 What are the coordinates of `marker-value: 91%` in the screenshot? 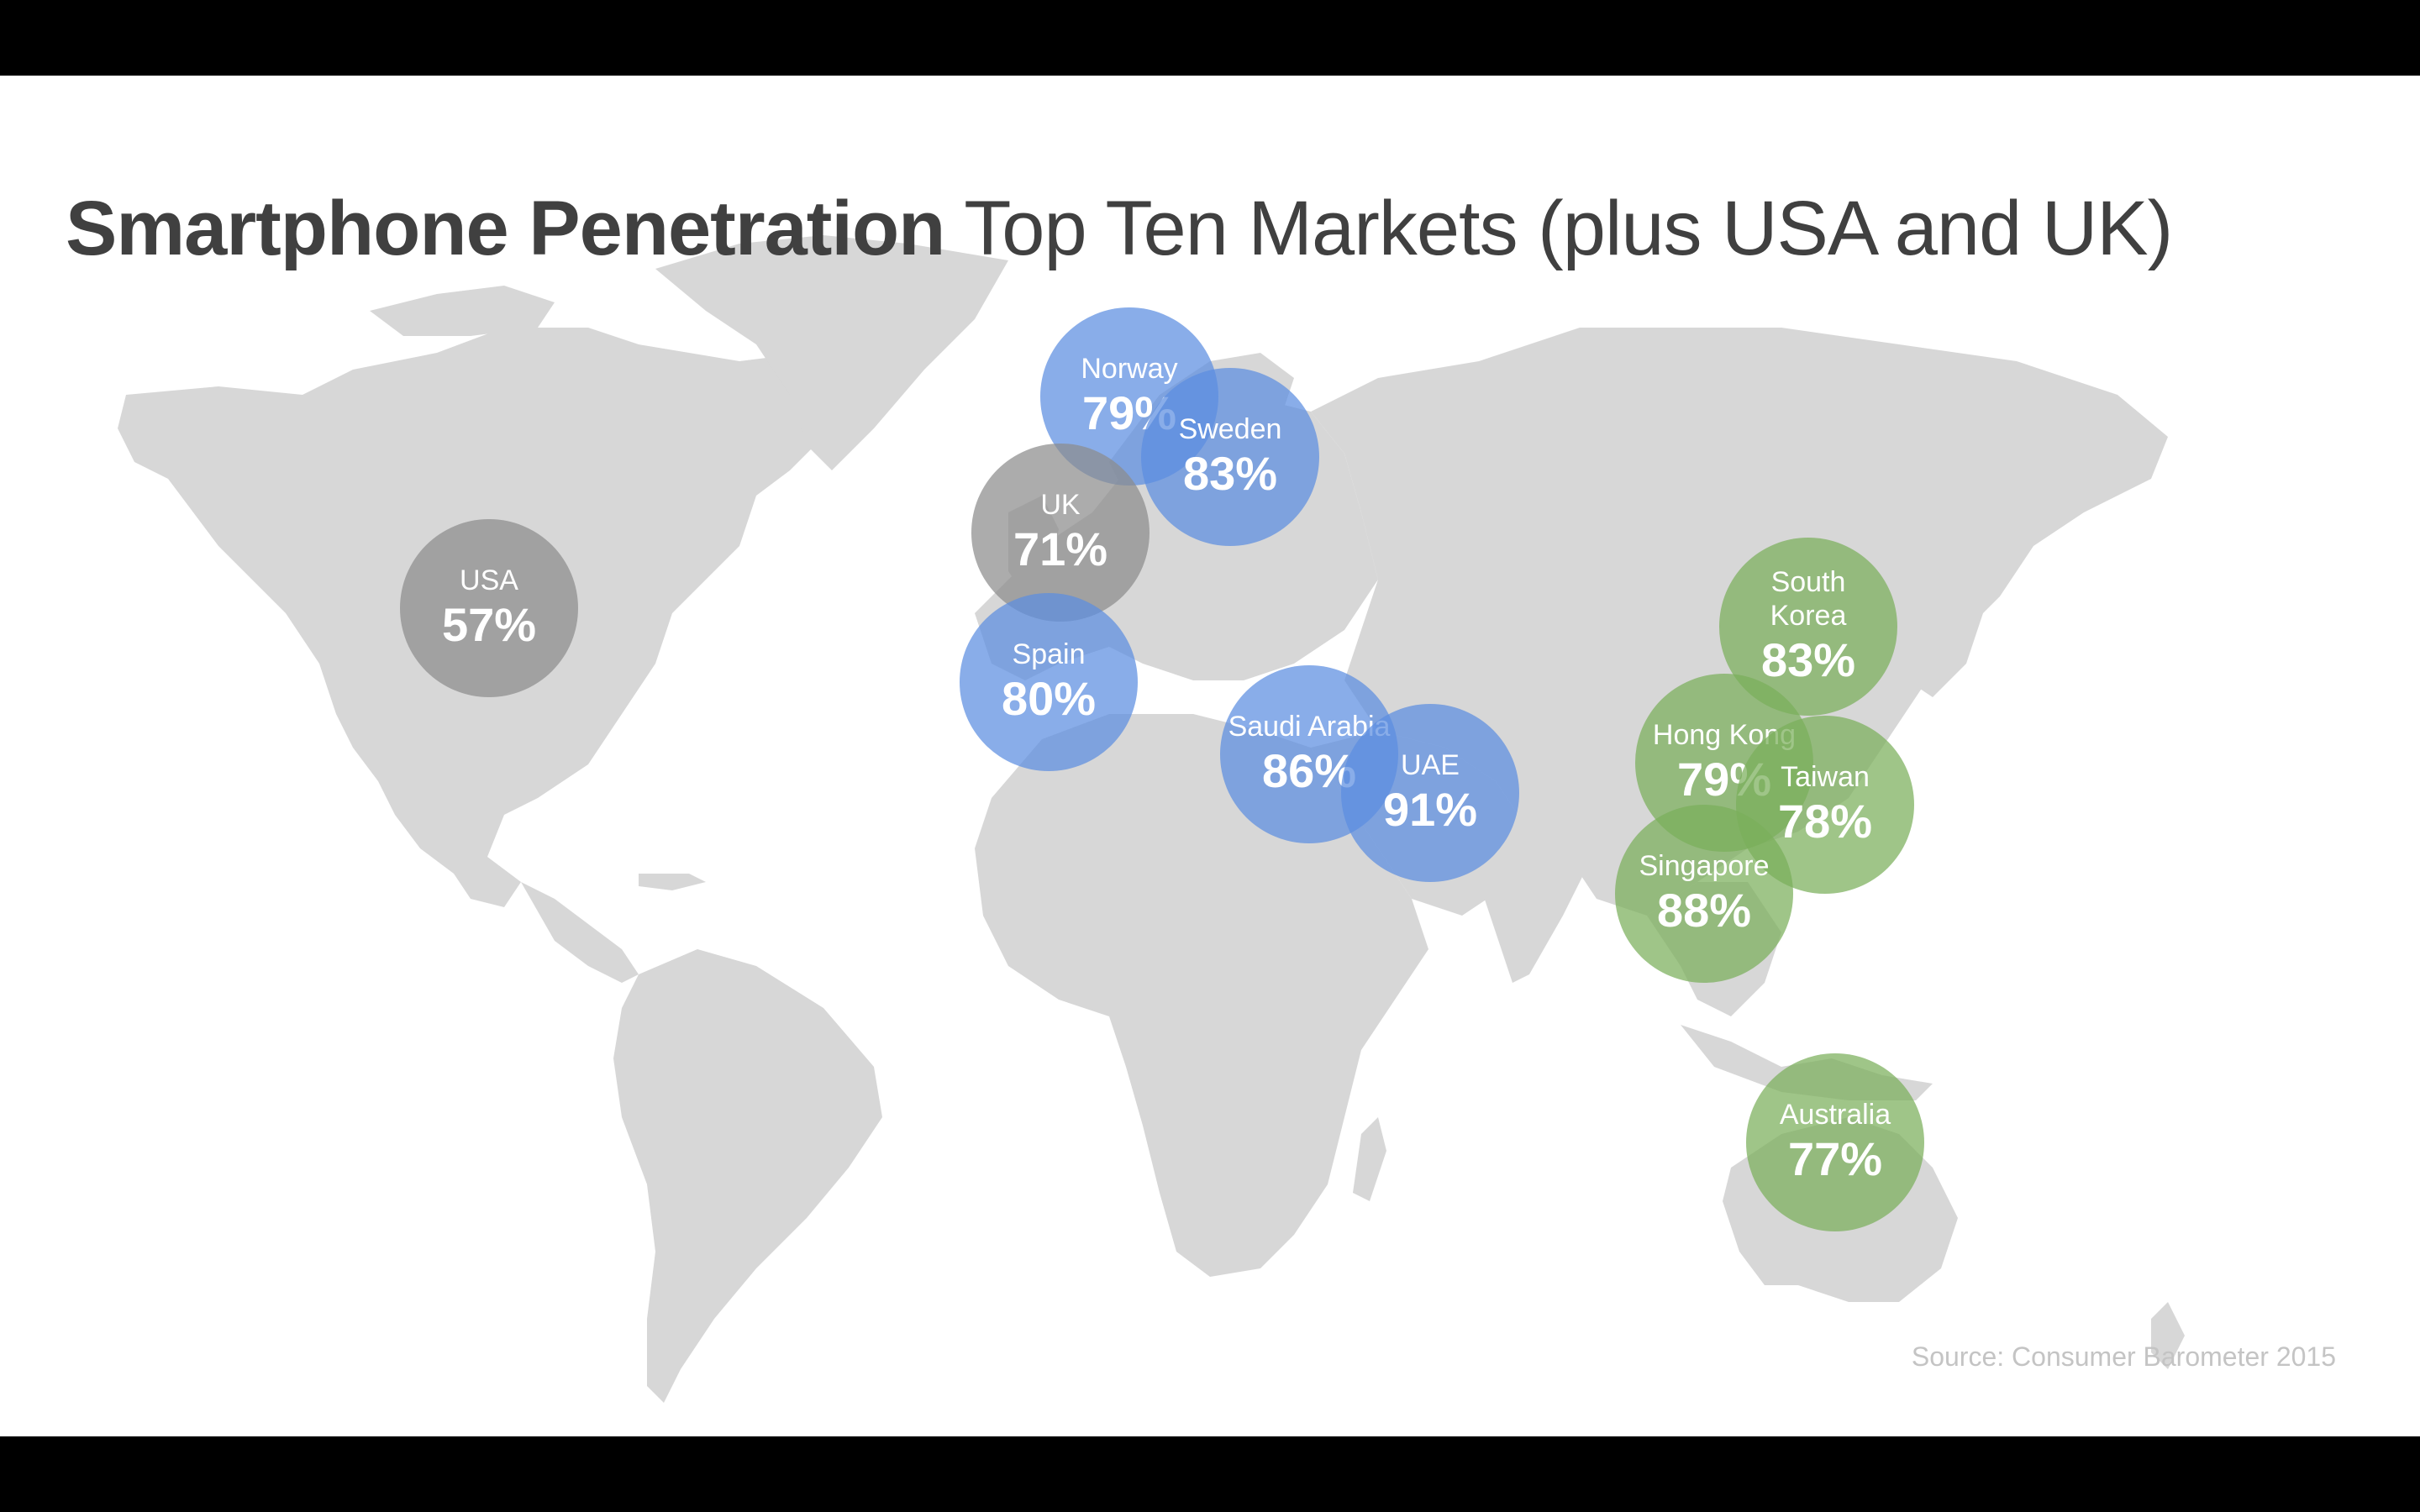 It's located at (1430, 809).